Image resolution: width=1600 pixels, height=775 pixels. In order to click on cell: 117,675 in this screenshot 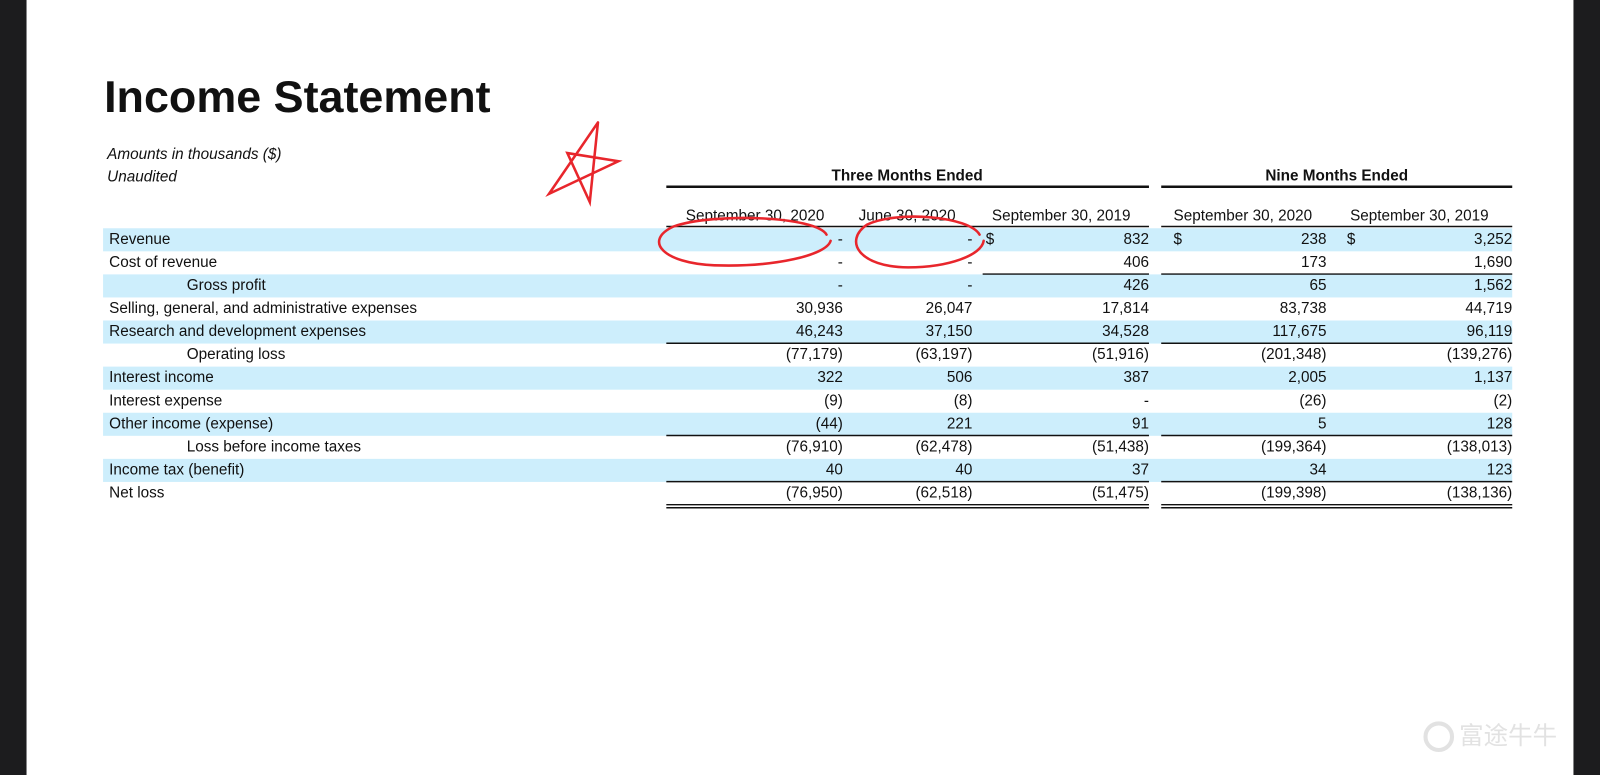, I will do `click(1299, 331)`.